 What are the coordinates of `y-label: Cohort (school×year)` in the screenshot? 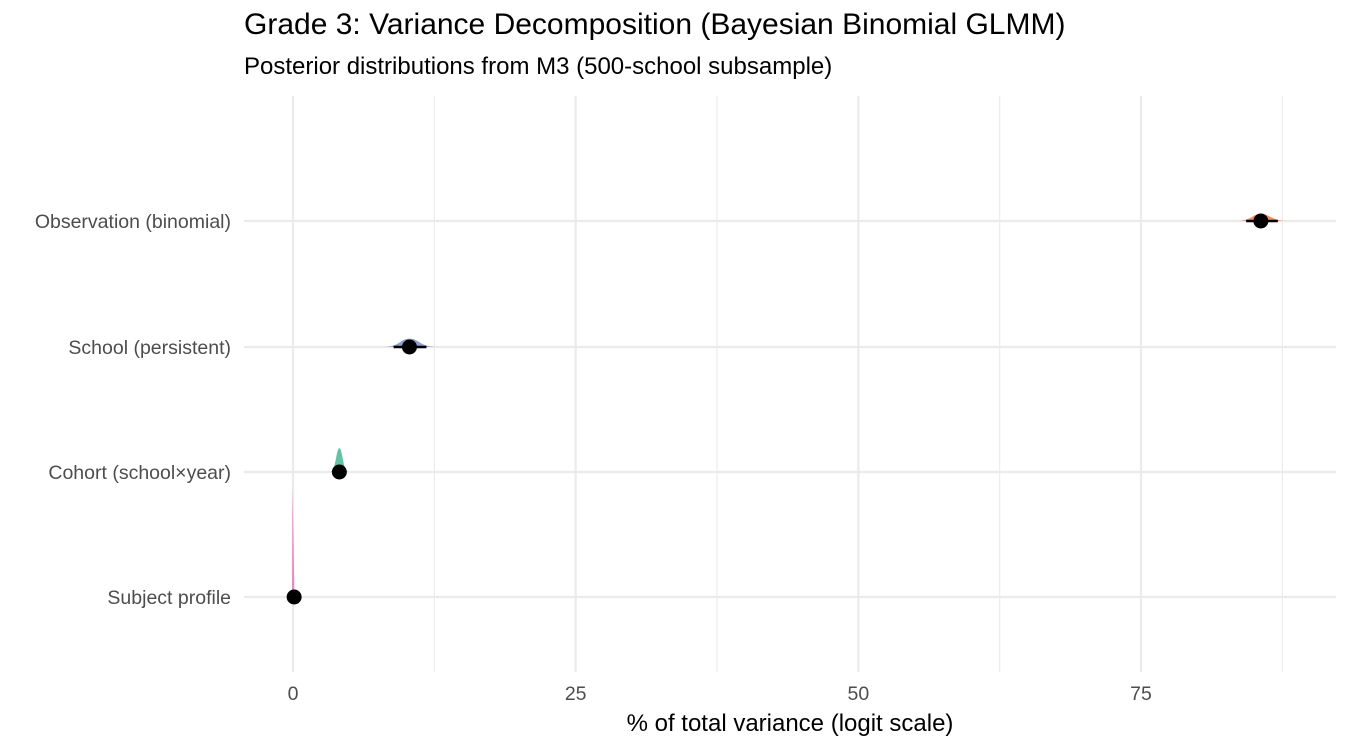 It's located at (139, 473).